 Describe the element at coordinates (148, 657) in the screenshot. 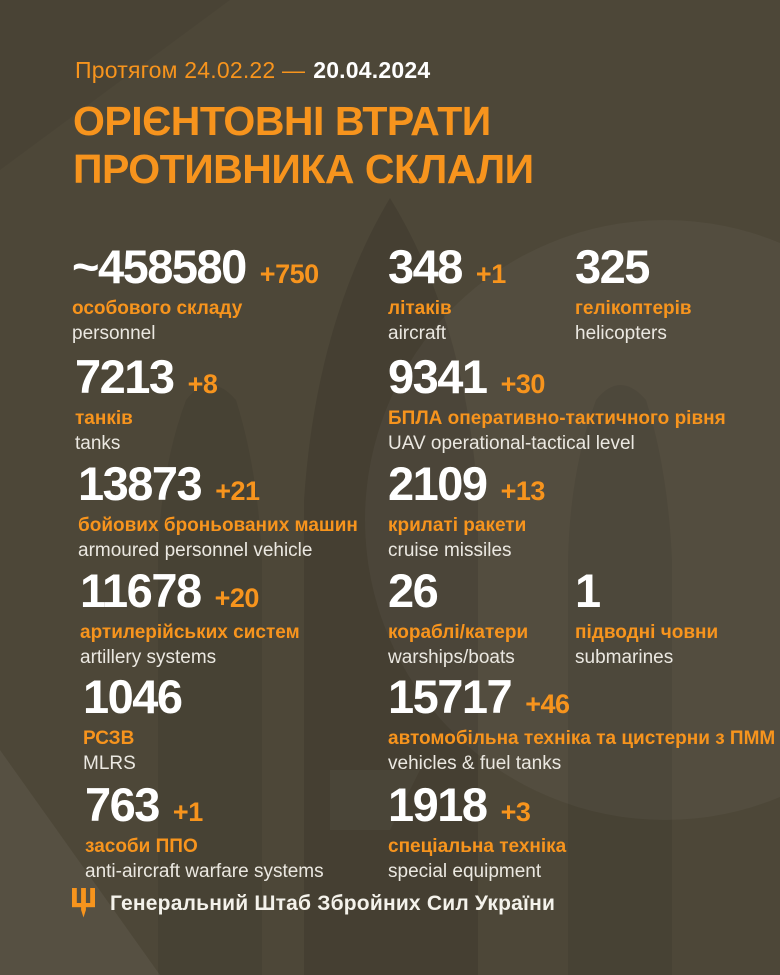

I see `stat-label-en: artillery systems` at that location.